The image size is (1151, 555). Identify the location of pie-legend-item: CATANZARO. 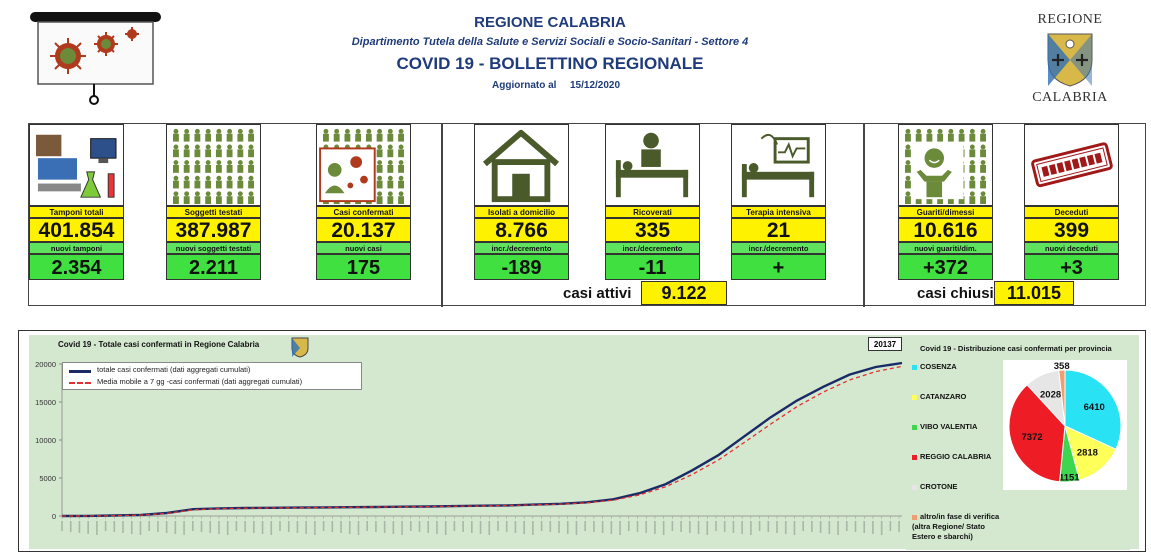
(939, 397).